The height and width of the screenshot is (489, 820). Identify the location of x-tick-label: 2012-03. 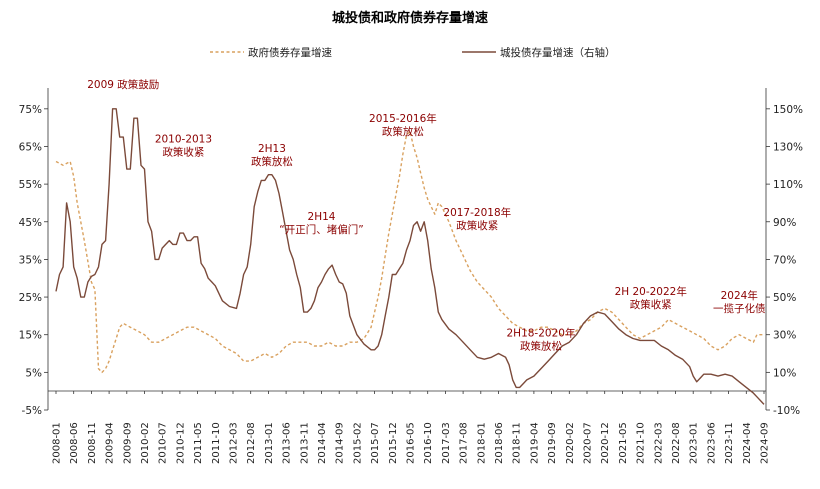
(234, 443).